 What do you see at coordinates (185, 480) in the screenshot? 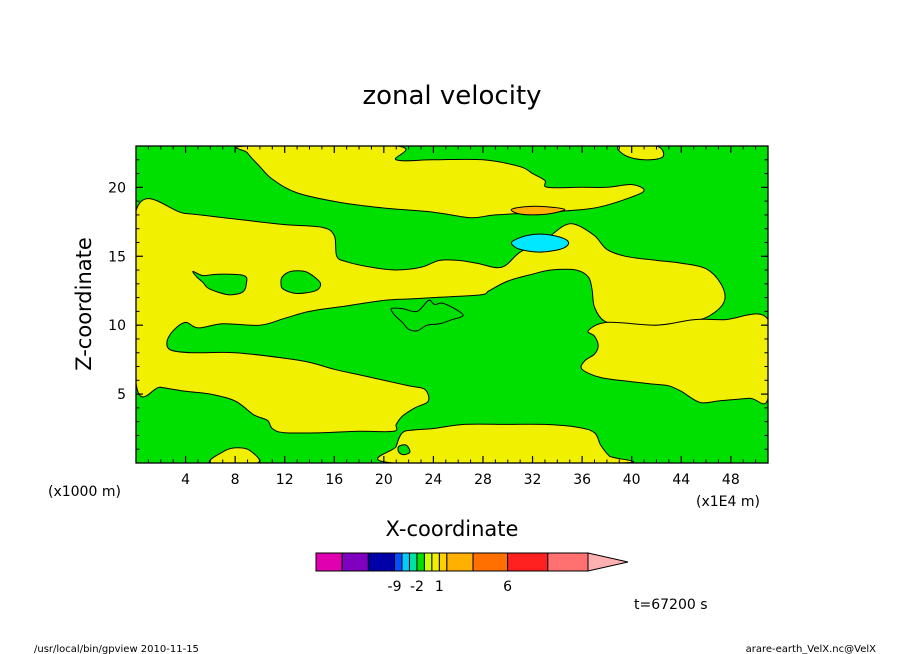
I see `x-tick-label: 4` at bounding box center [185, 480].